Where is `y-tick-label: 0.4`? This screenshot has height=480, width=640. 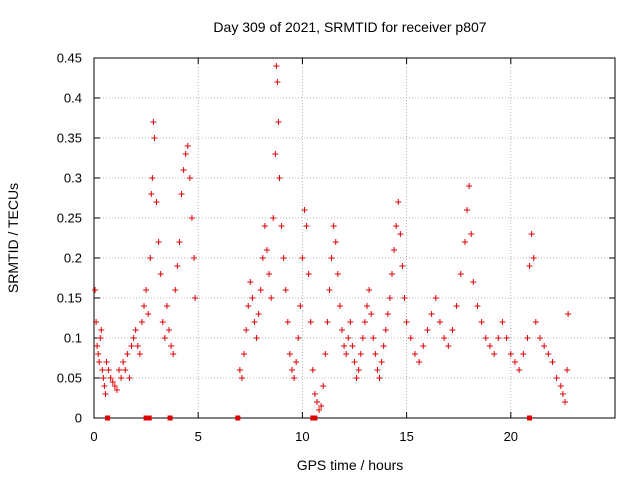 y-tick-label: 0.4 is located at coordinates (73, 98).